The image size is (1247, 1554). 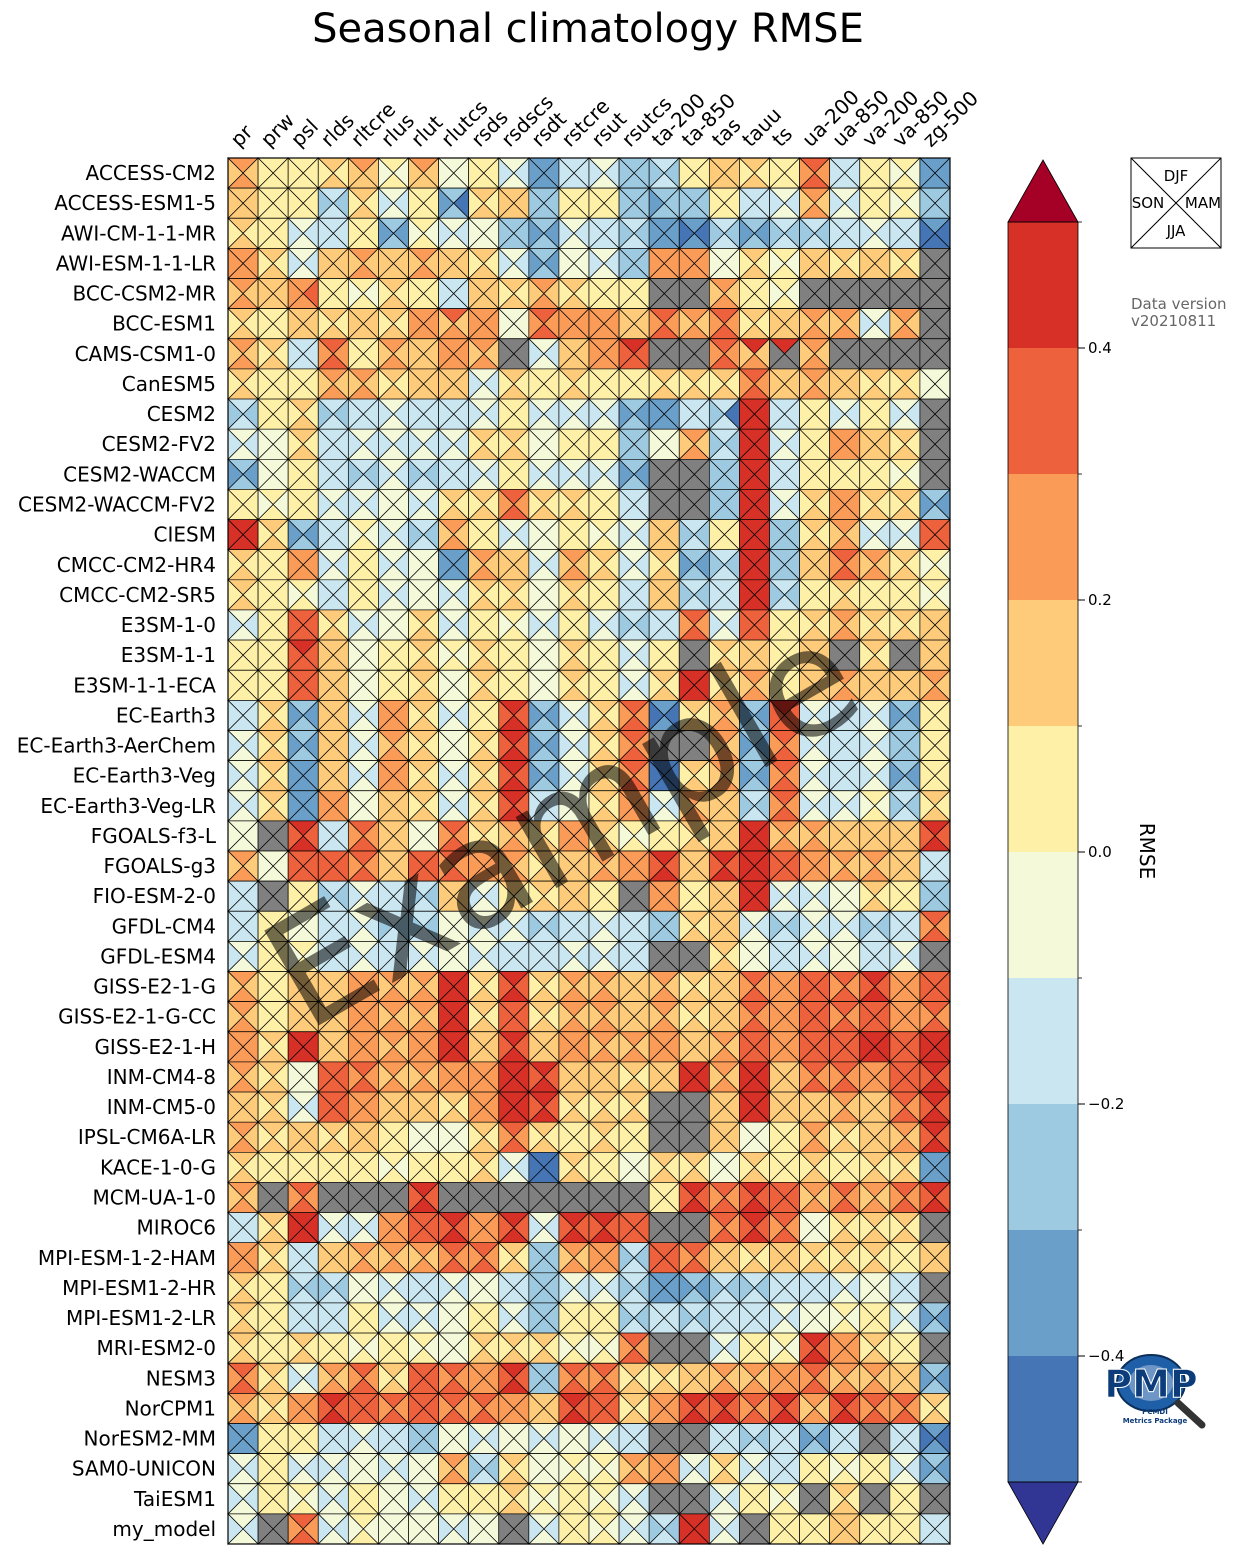 What do you see at coordinates (136, 565) in the screenshot?
I see `model-label: CMCC-CM2-HR4` at bounding box center [136, 565].